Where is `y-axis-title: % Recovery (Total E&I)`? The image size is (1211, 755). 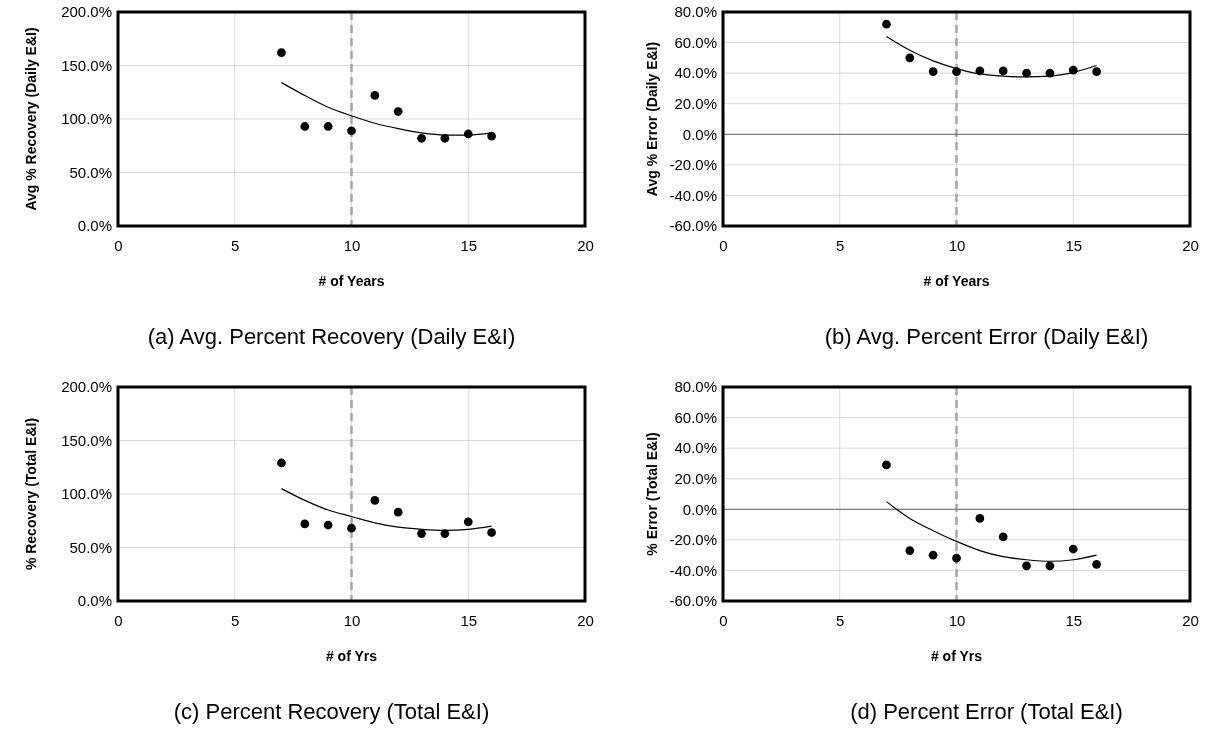 y-axis-title: % Recovery (Total E&I) is located at coordinates (31, 494).